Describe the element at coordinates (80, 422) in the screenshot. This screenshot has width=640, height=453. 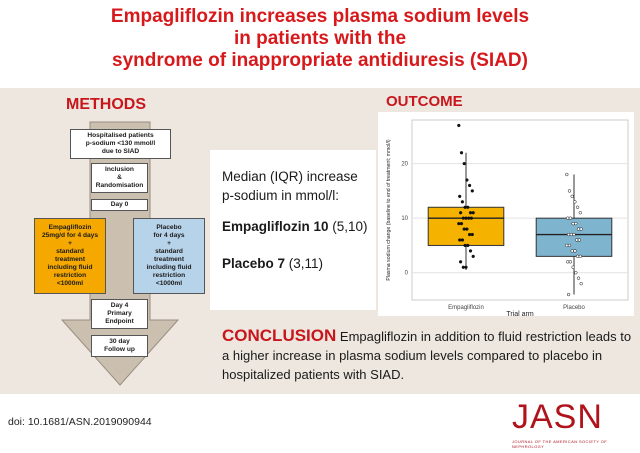
I see `doi-text: doi: 10.1681/ASN.2019090944` at that location.